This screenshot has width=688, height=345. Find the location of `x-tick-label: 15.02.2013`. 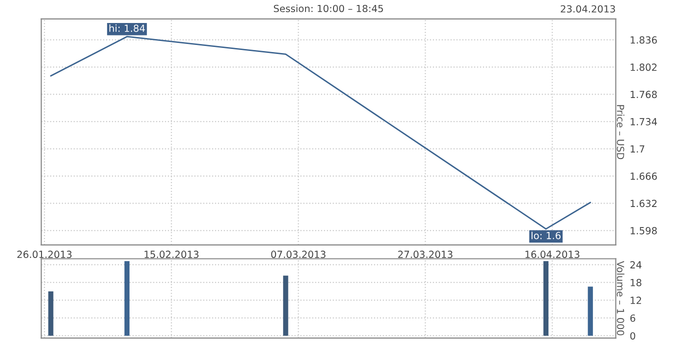

x-tick-label: 15.02.2013 is located at coordinates (171, 254).